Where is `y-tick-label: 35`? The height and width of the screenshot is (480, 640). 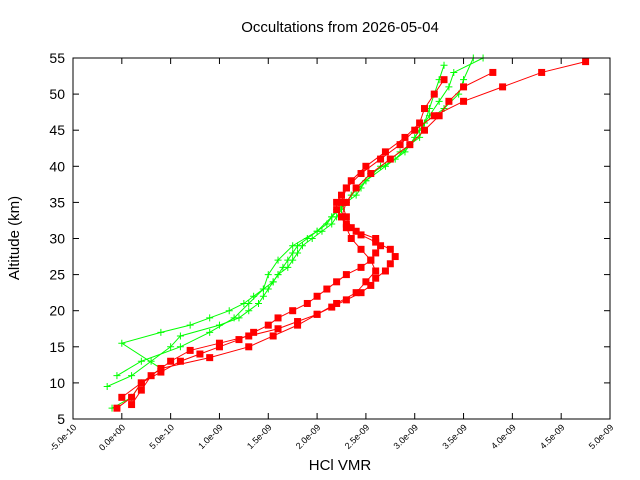 y-tick-label: 35 is located at coordinates (57, 202).